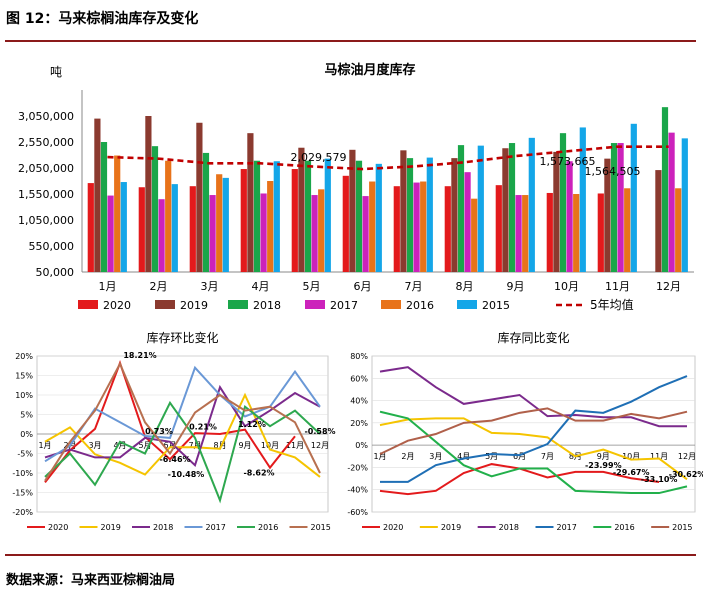  What do you see at coordinates (447, 229) in the screenshot?
I see `bar-2020-8月` at bounding box center [447, 229].